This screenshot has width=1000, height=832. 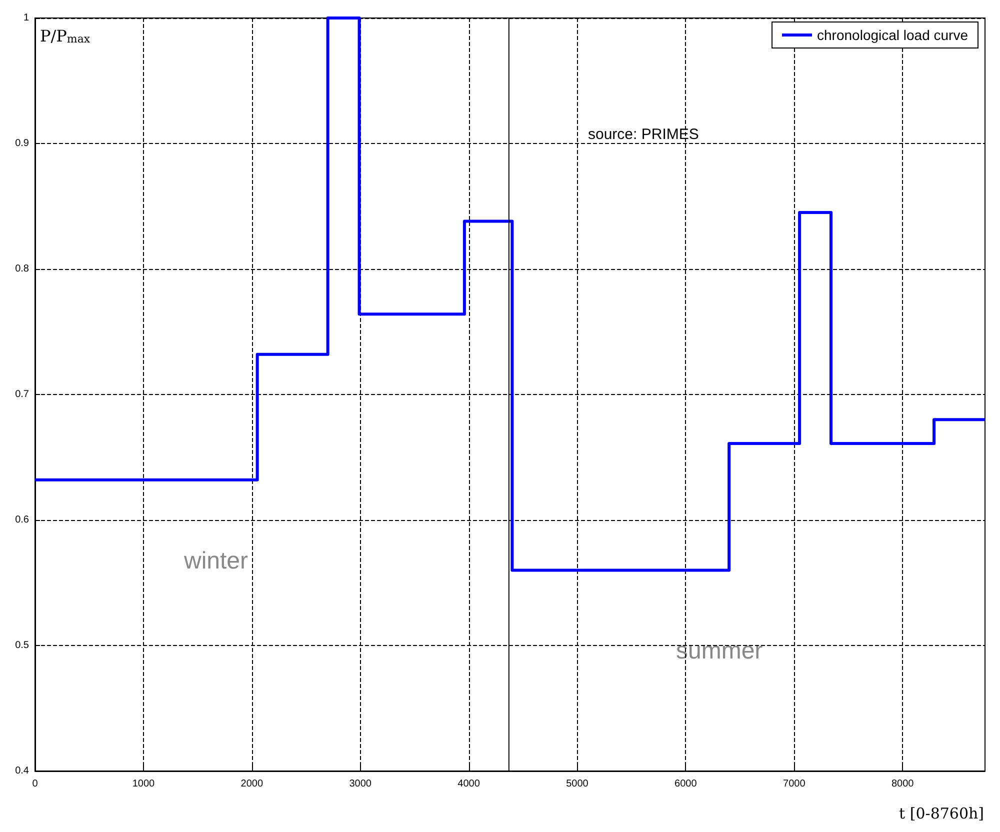 What do you see at coordinates (902, 784) in the screenshot?
I see `x-tick-label: 8000` at bounding box center [902, 784].